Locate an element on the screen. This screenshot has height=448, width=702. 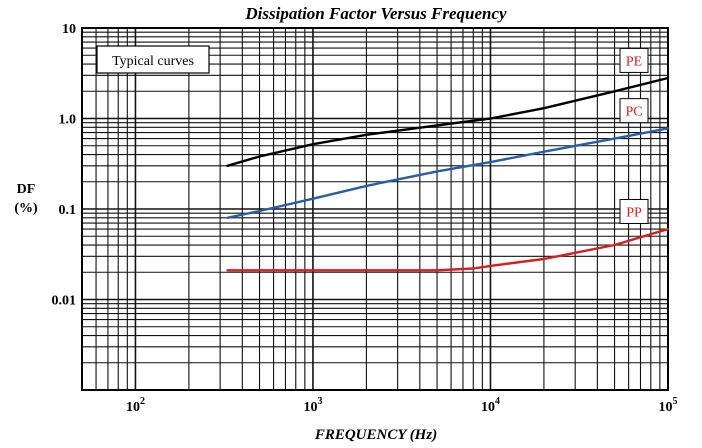
series-label-pe: PE is located at coordinates (634, 60).